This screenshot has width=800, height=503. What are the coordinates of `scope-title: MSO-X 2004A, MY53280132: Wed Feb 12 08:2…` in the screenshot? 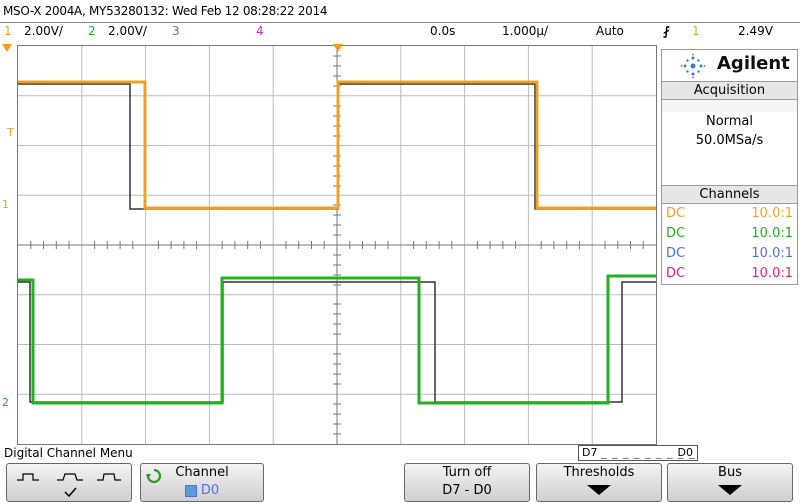 It's located at (165, 11).